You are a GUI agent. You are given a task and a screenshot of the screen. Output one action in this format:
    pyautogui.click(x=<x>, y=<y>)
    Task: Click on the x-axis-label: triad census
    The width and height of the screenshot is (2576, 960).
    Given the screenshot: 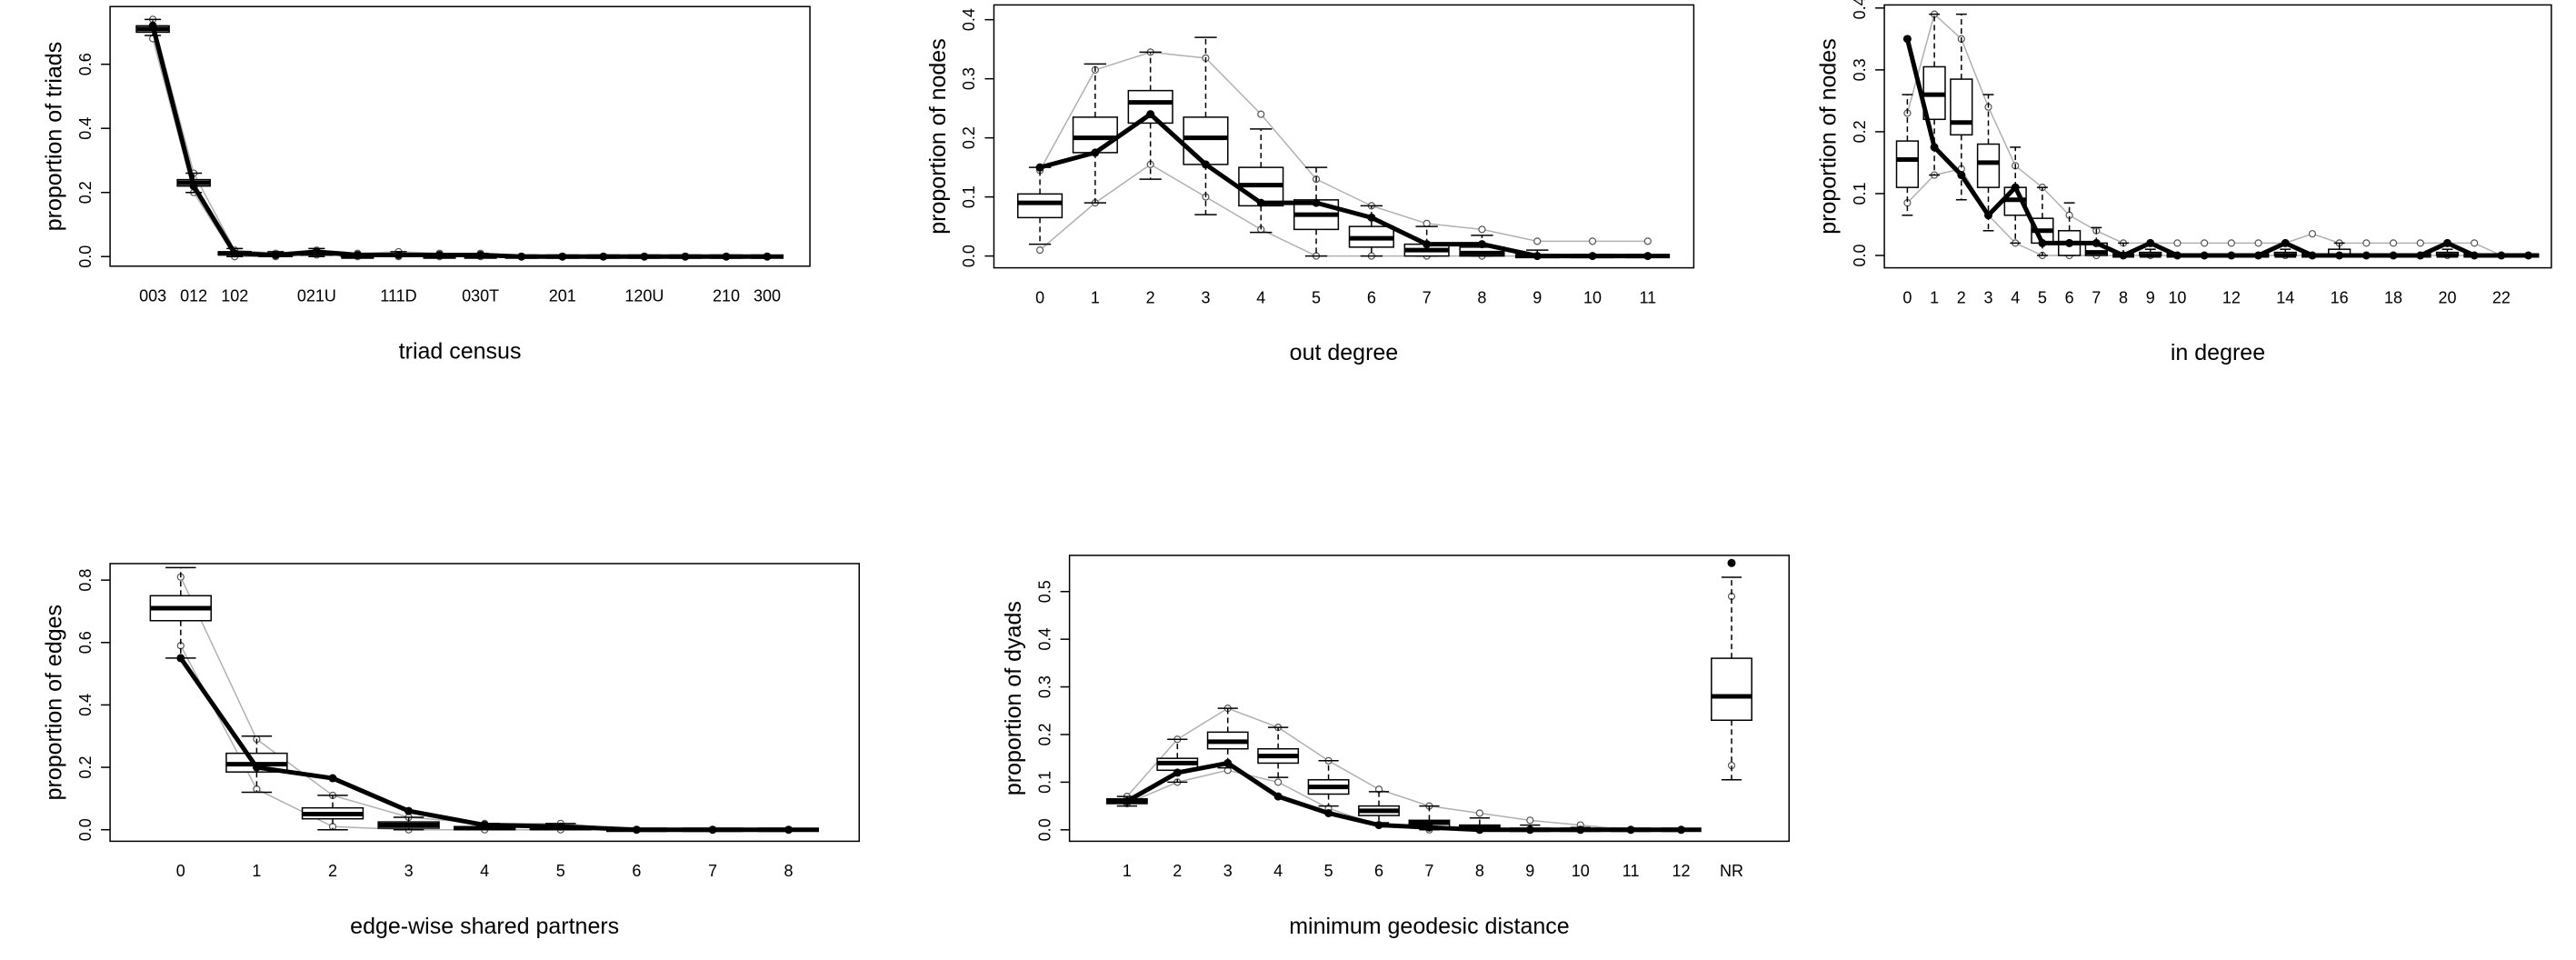 What is the action you would take?
    pyautogui.click(x=460, y=351)
    